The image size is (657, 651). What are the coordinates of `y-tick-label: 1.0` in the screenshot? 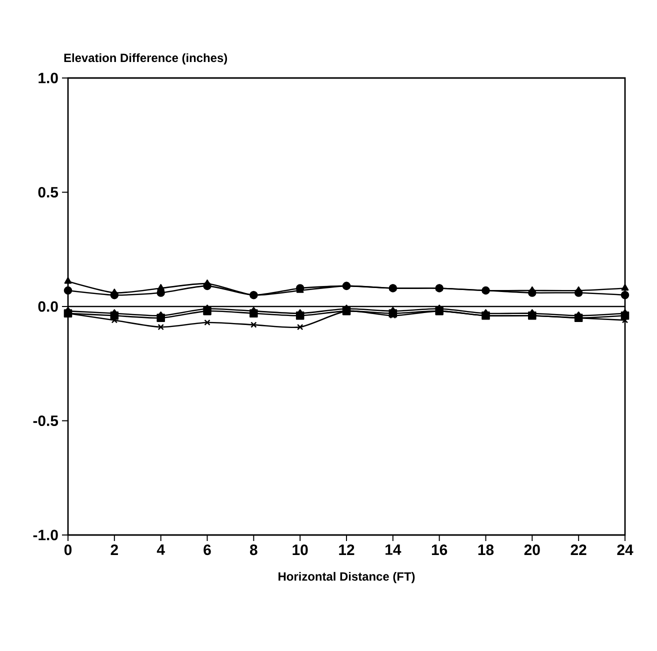 It's located at (48, 78).